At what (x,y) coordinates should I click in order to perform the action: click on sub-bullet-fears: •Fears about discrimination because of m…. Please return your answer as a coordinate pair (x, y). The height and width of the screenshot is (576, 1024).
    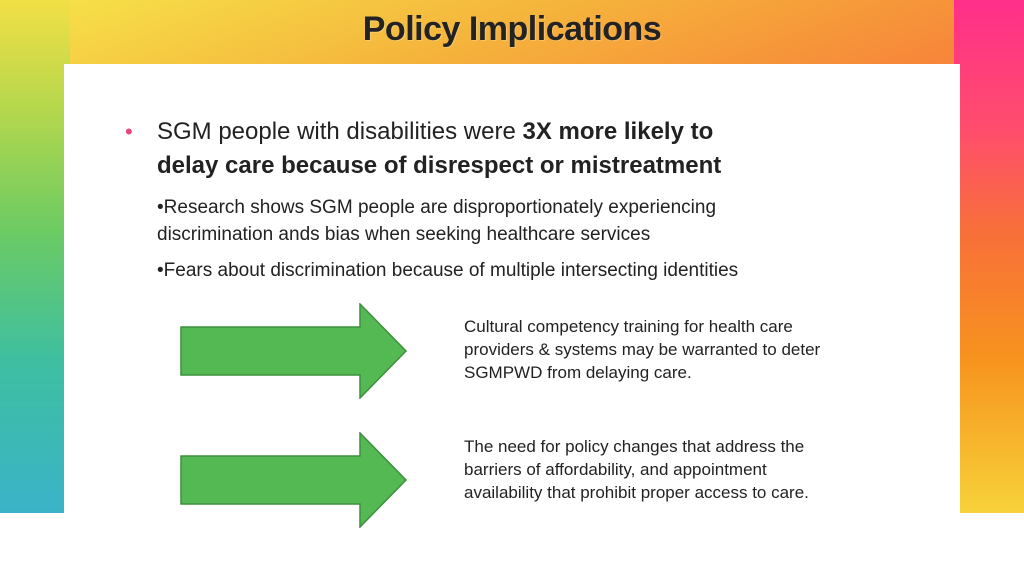
    Looking at the image, I should click on (448, 270).